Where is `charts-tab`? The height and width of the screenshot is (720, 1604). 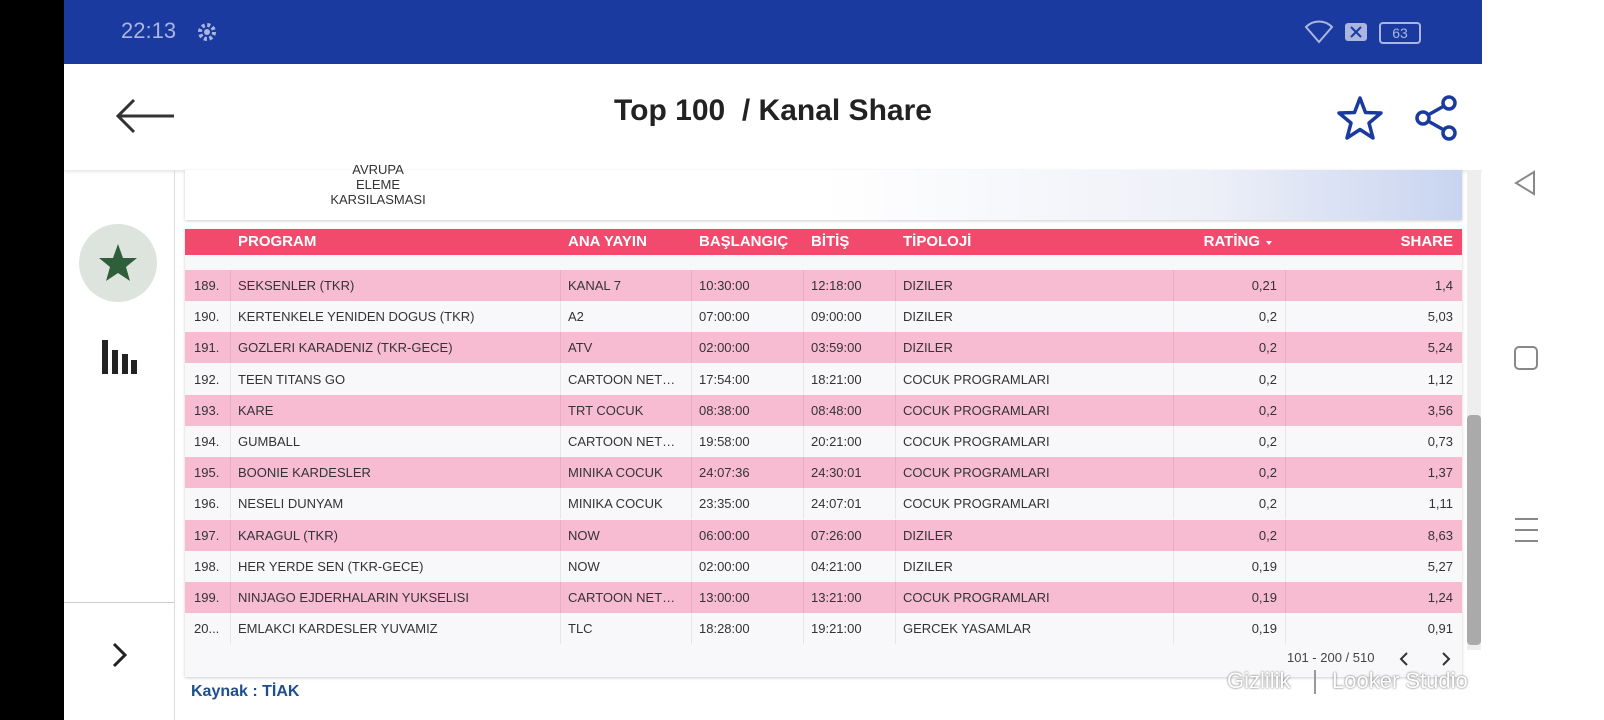
charts-tab is located at coordinates (120, 357).